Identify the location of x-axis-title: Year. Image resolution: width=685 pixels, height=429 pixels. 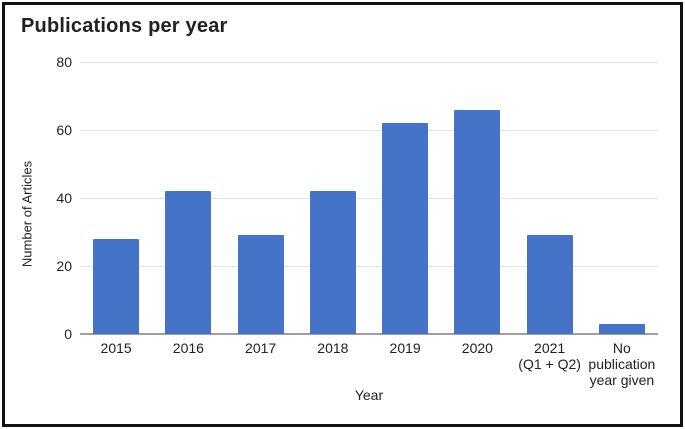
(369, 395).